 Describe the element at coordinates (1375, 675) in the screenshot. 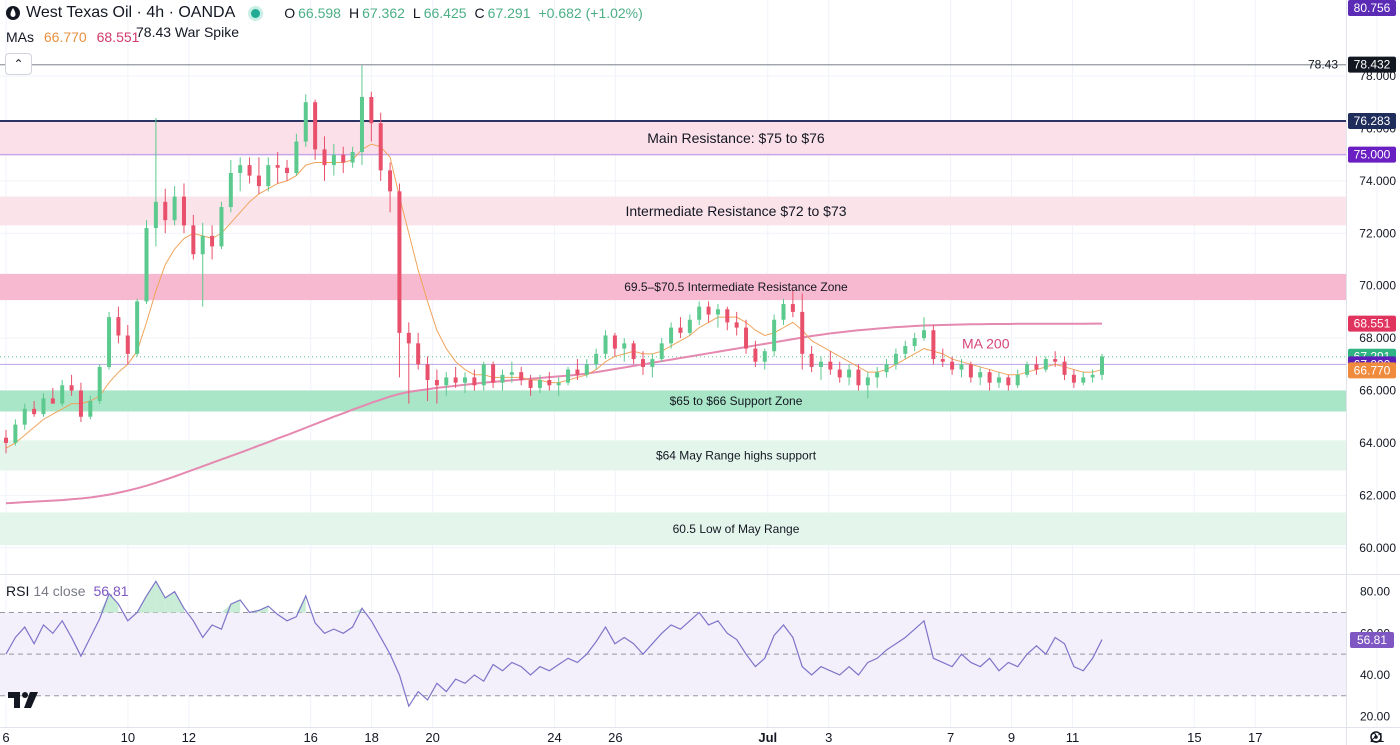

I see `rsi-tick-label: 40.00` at that location.